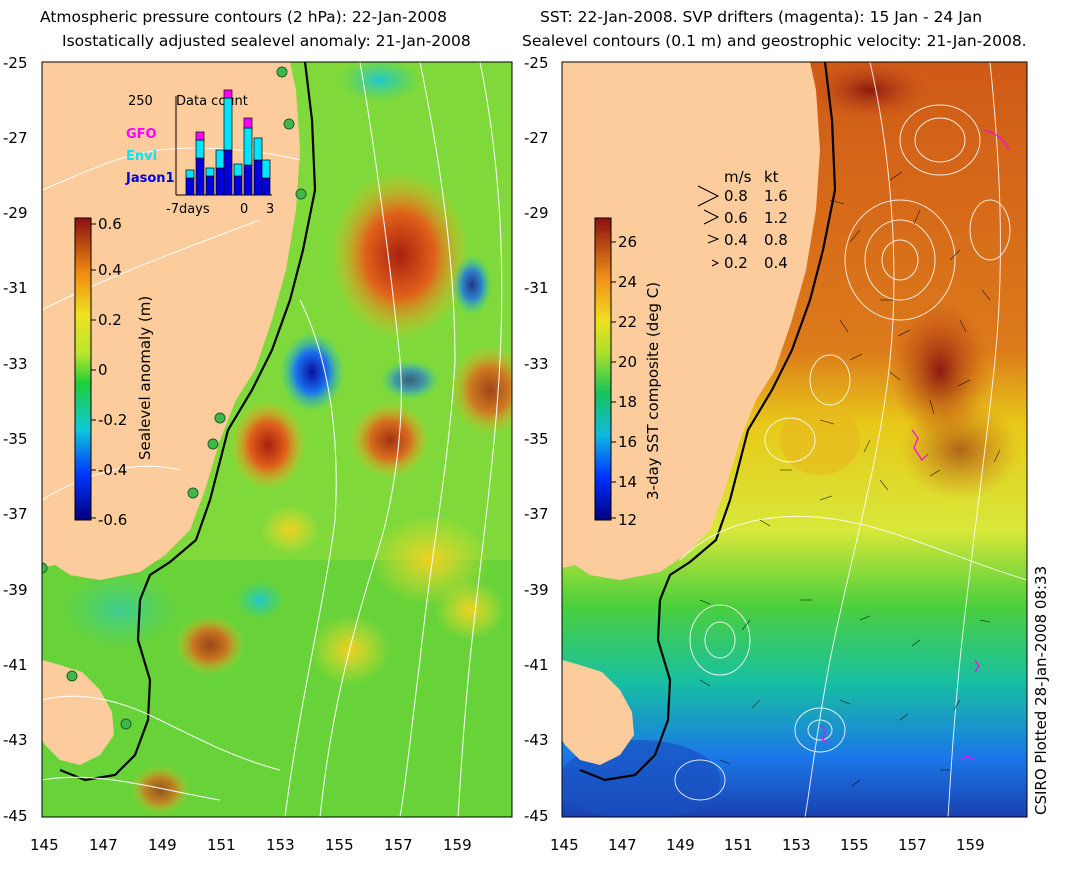 The width and height of the screenshot is (1080, 870). I want to click on sla-cbar-label: Sealevel anomaly (m), so click(145, 378).